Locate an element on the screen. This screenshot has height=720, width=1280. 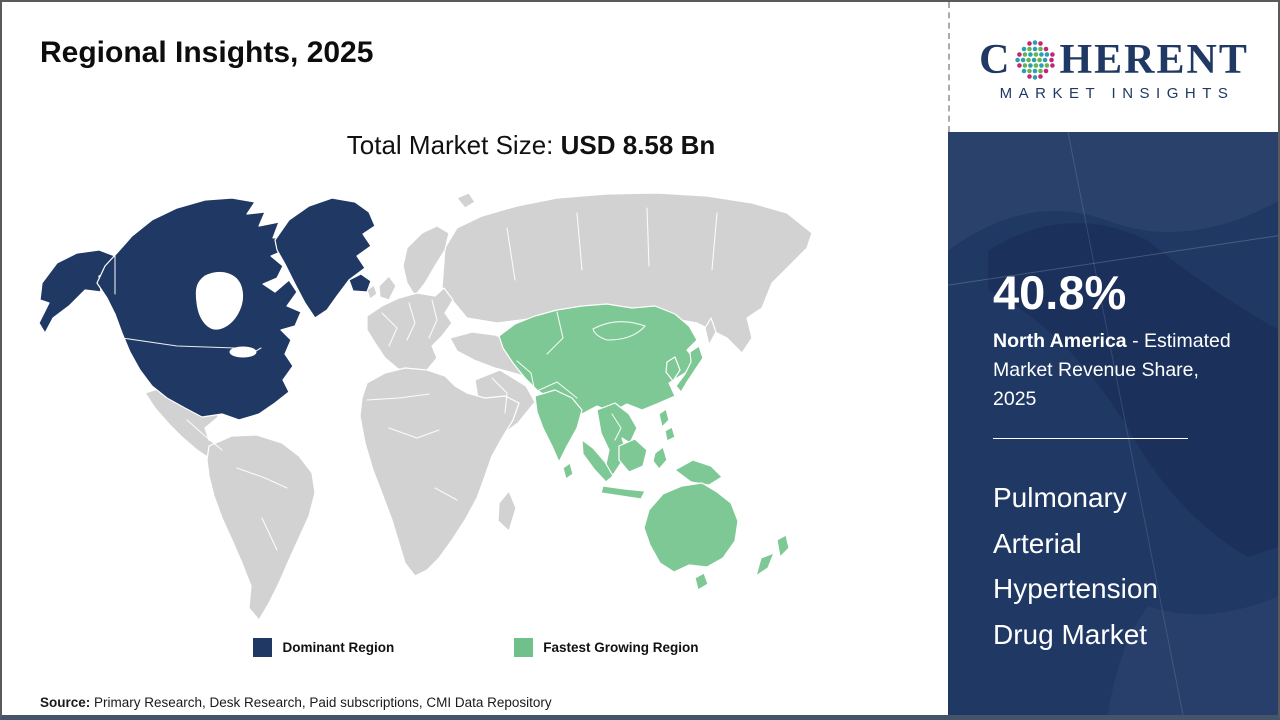
map-legend: Dominant Region Fastest Growing Region is located at coordinates (476, 647).